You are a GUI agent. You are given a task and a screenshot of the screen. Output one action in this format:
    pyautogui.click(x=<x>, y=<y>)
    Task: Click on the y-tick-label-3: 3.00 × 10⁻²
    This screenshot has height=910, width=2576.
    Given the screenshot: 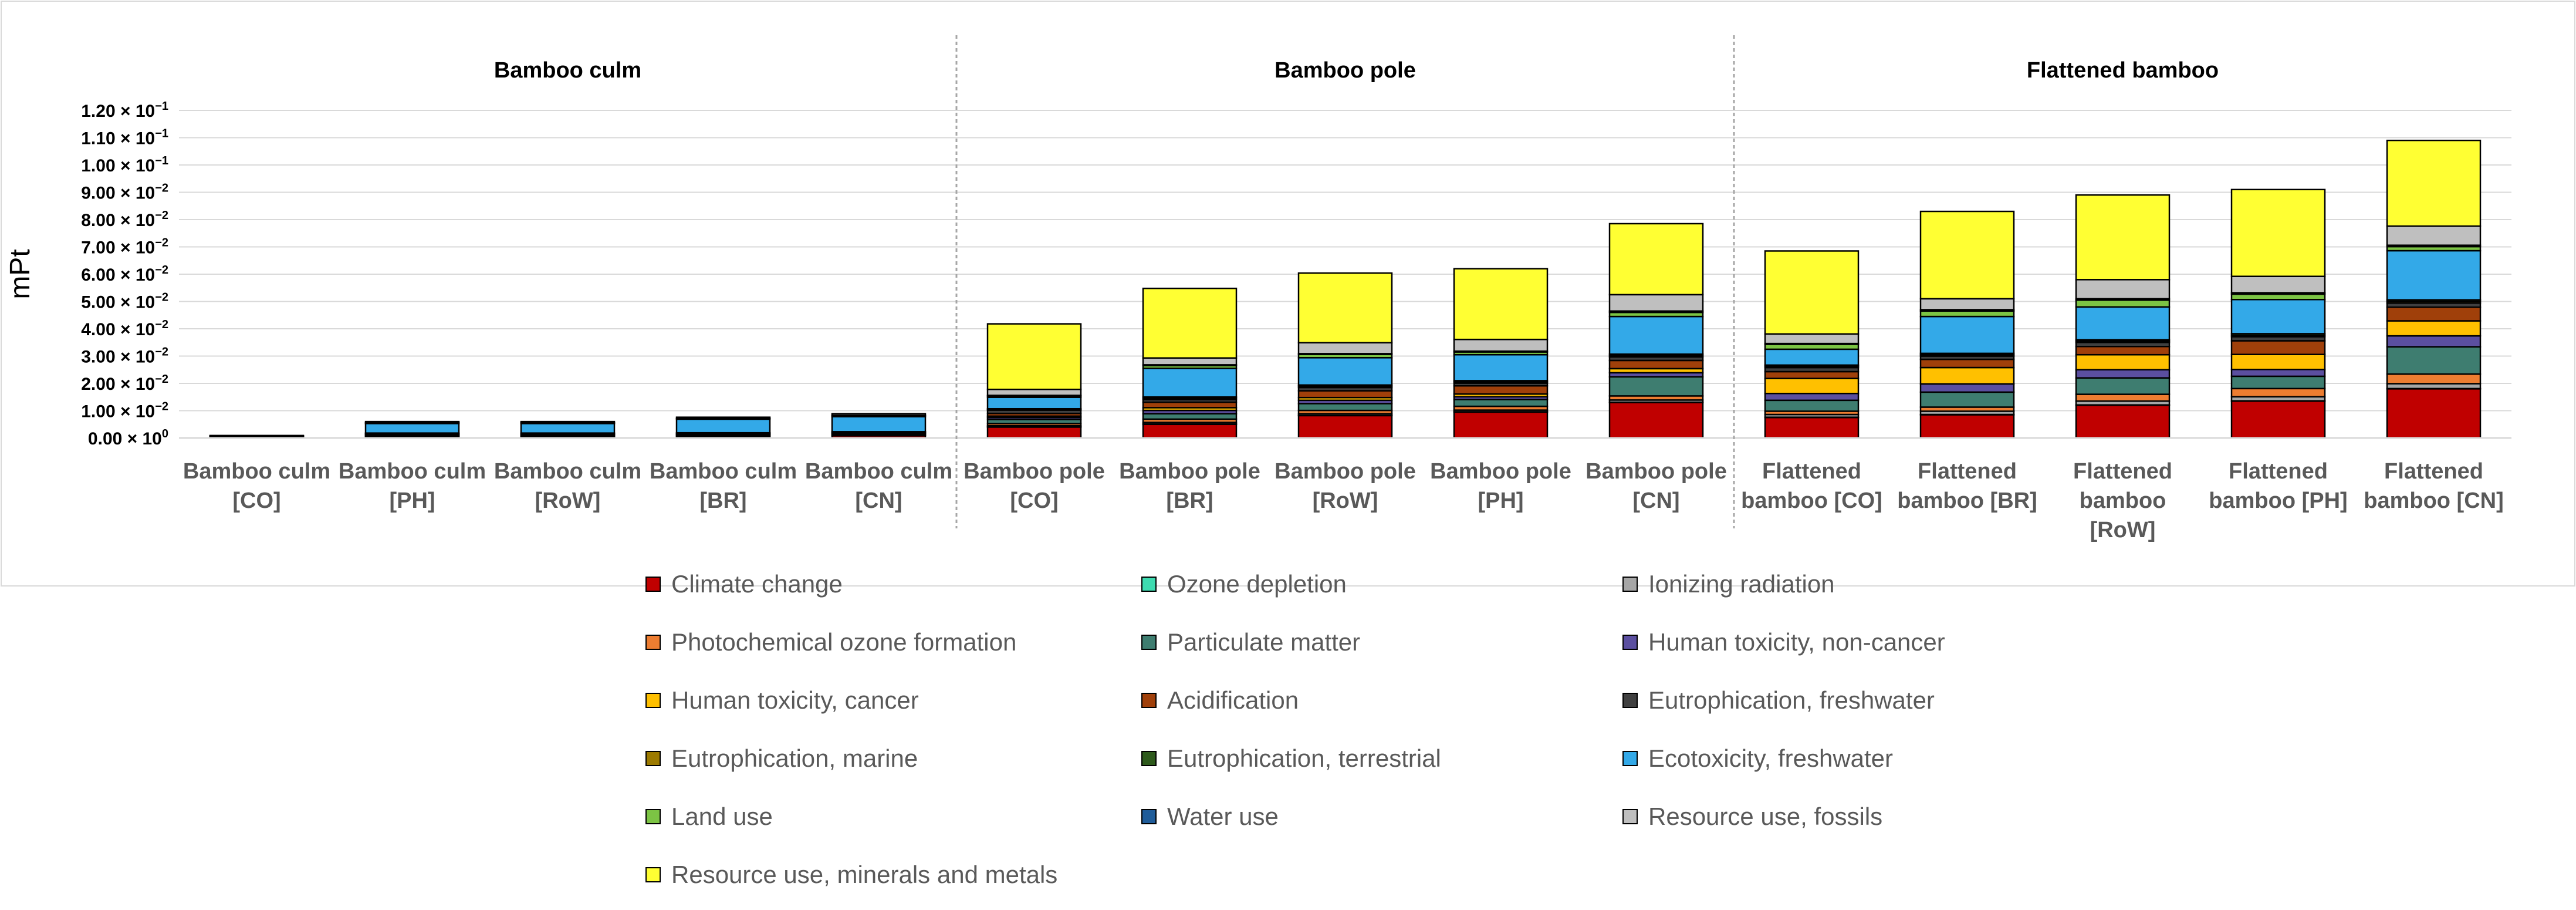 What is the action you would take?
    pyautogui.click(x=124, y=356)
    